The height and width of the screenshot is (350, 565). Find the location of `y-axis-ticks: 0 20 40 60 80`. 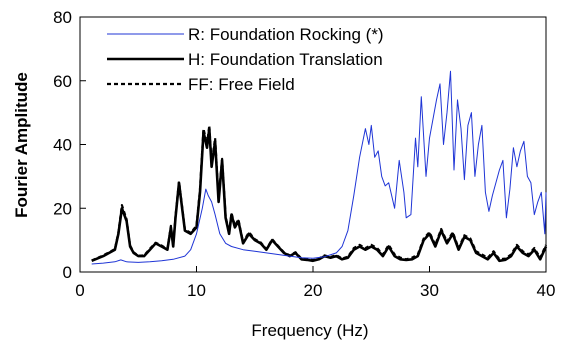

y-axis-ticks: 0 20 40 60 80 is located at coordinates (69, 145).